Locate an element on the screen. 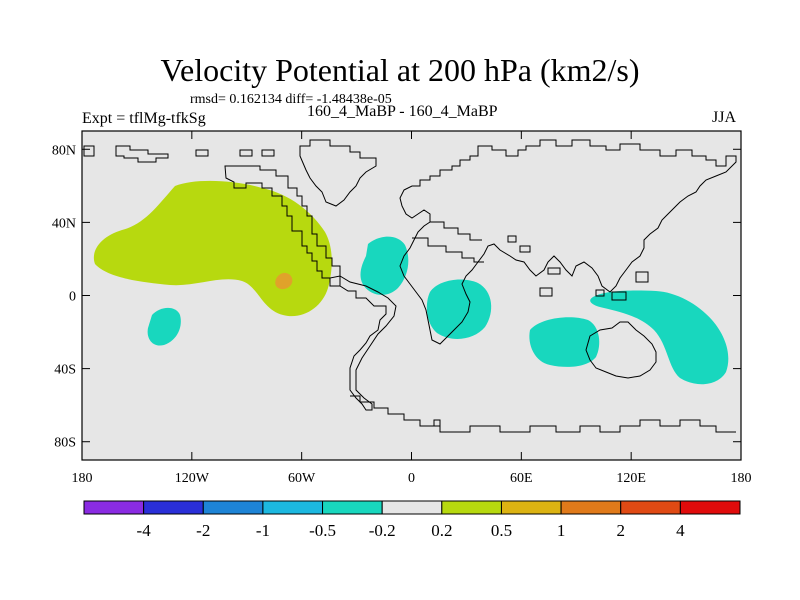 The height and width of the screenshot is (600, 800). lat-label: 0 is located at coordinates (72, 297).